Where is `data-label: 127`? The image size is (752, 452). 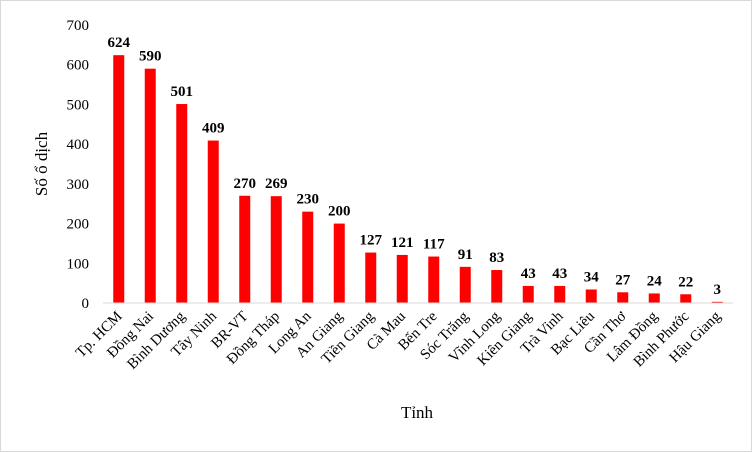
data-label: 127 is located at coordinates (371, 241).